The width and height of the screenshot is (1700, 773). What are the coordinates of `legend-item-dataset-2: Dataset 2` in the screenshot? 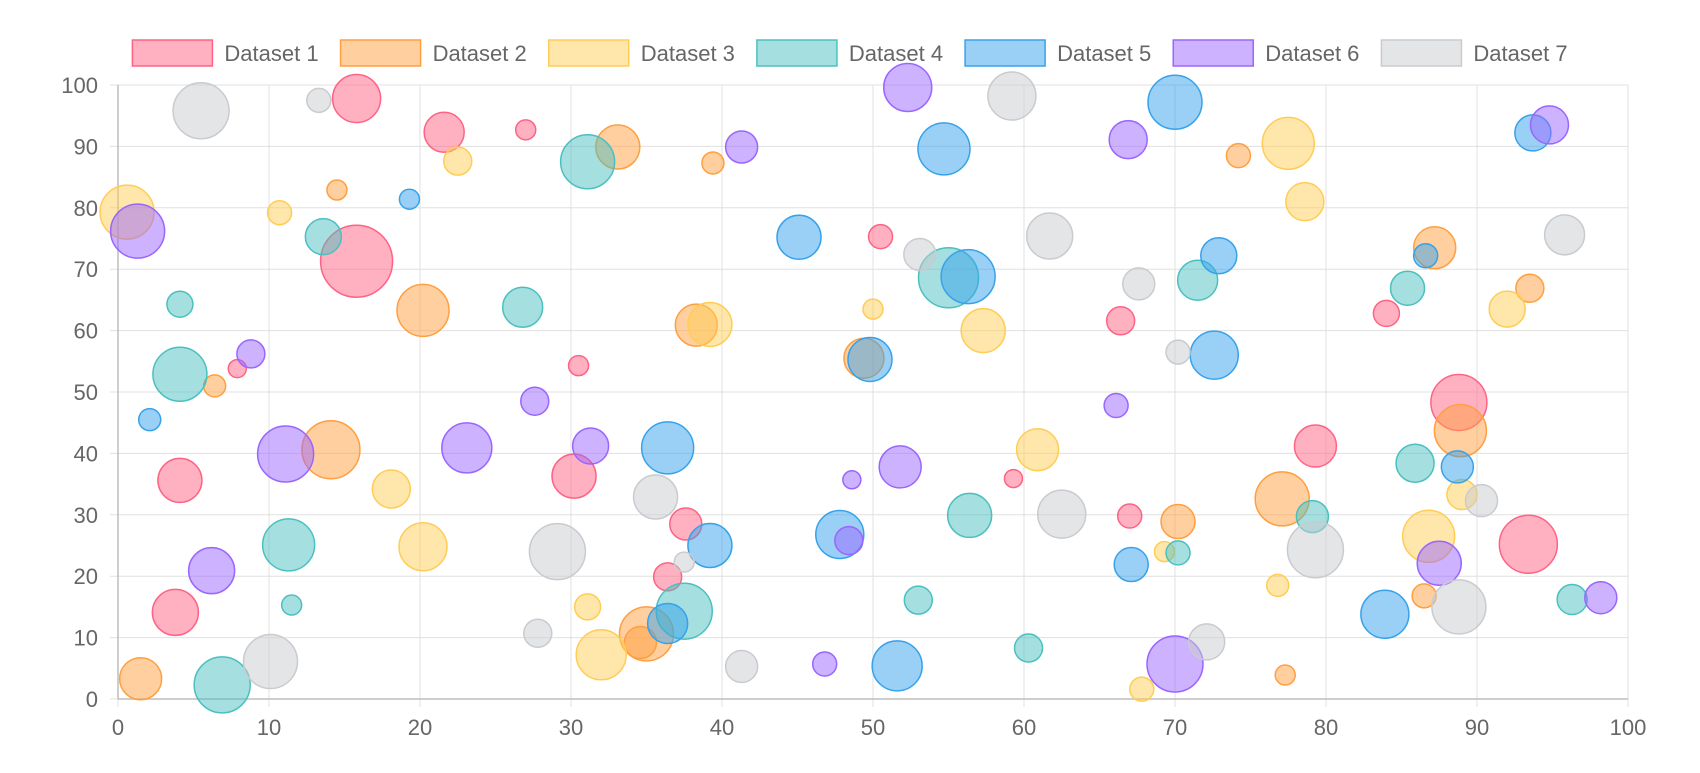 It's located at (433, 53).